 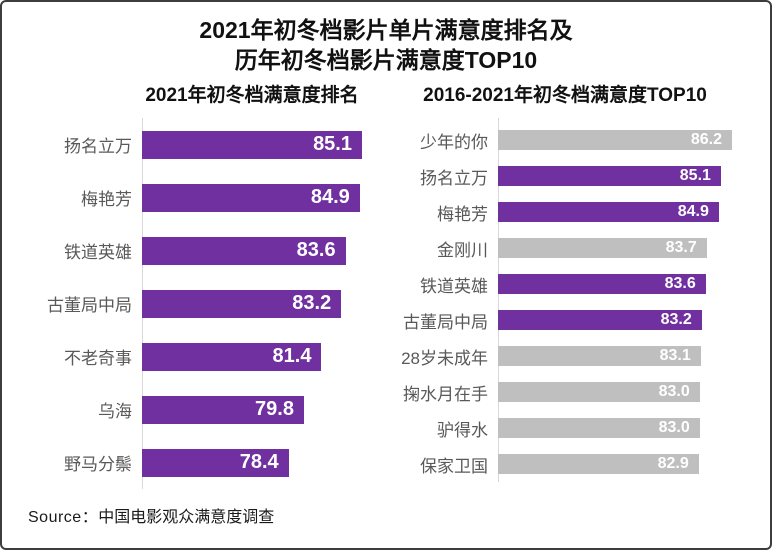 What do you see at coordinates (681, 247) in the screenshot?
I see `value-label: 83.7` at bounding box center [681, 247].